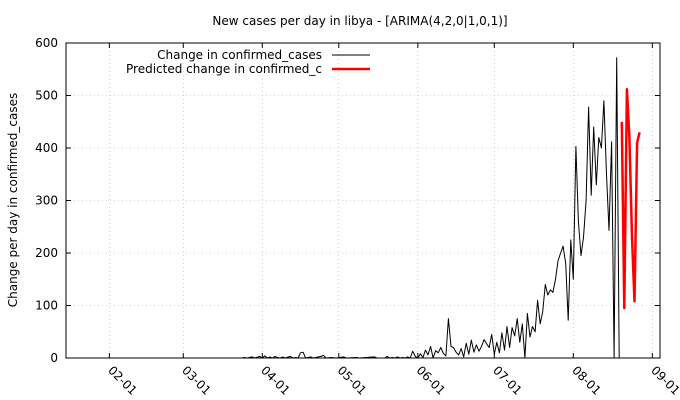 The width and height of the screenshot is (680, 400). I want to click on x-tick-label: 04-01, so click(275, 380).